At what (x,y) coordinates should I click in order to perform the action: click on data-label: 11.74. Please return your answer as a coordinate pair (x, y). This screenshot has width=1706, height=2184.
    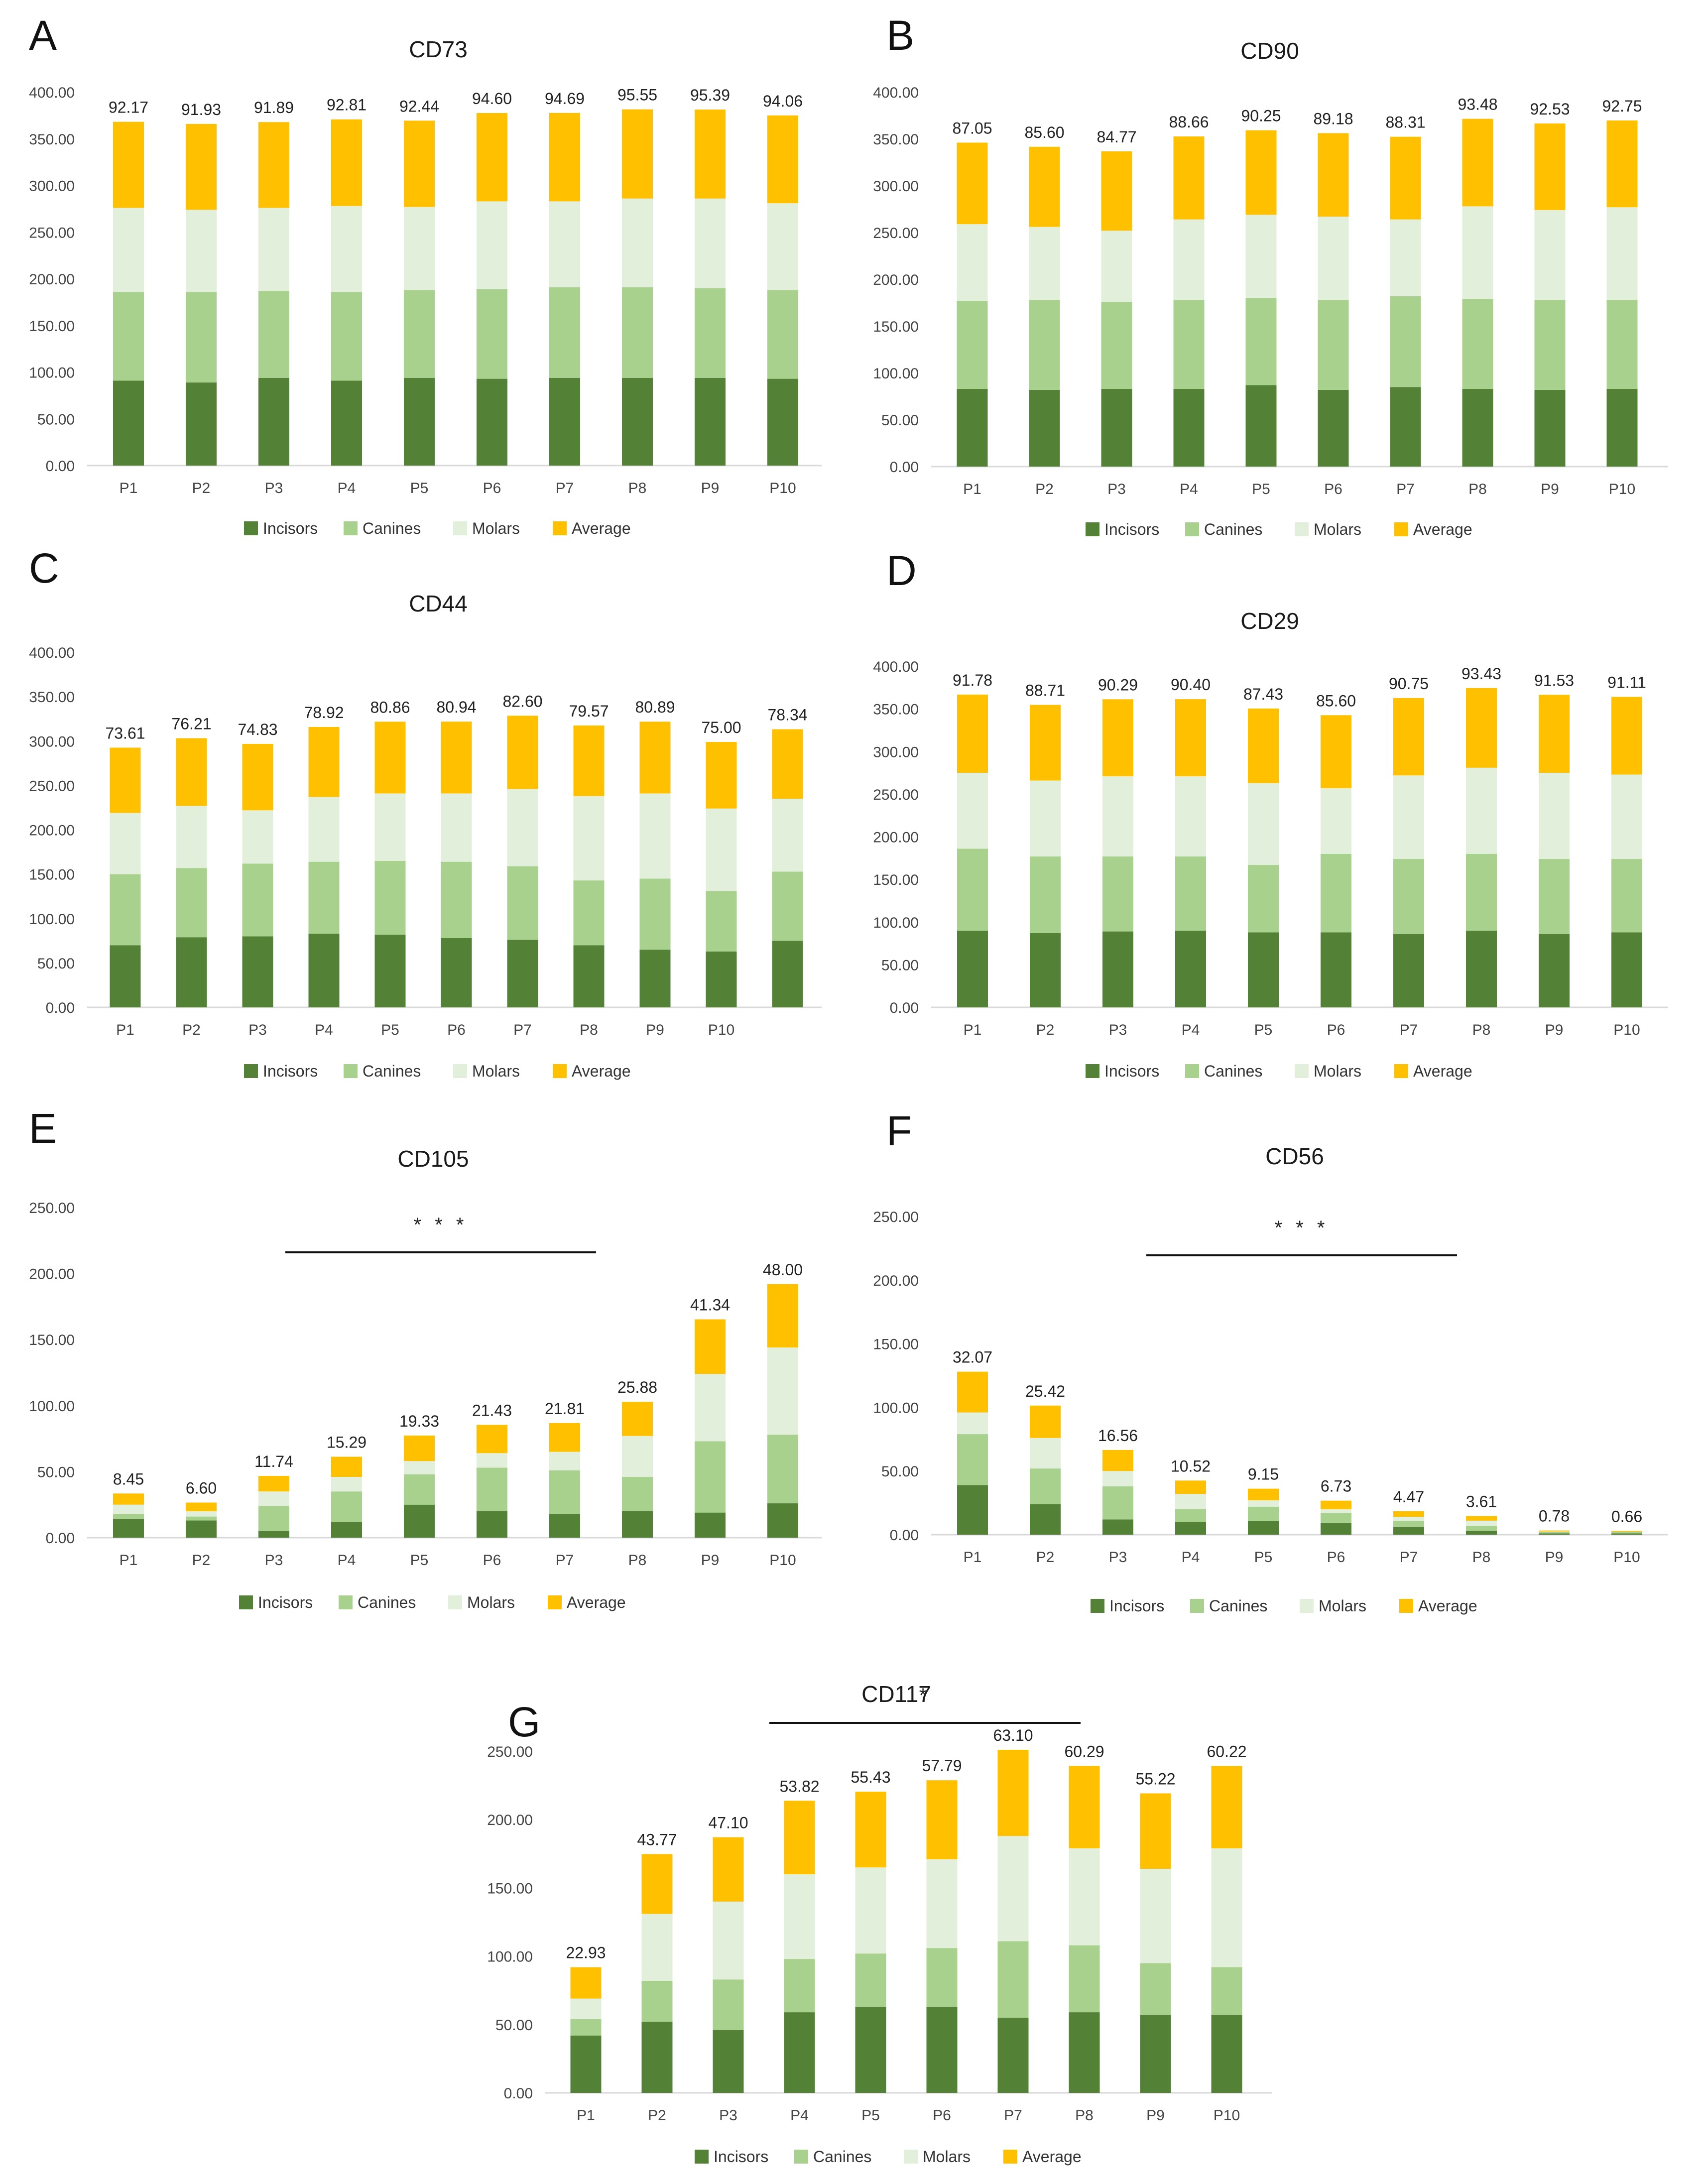
    Looking at the image, I should click on (274, 1461).